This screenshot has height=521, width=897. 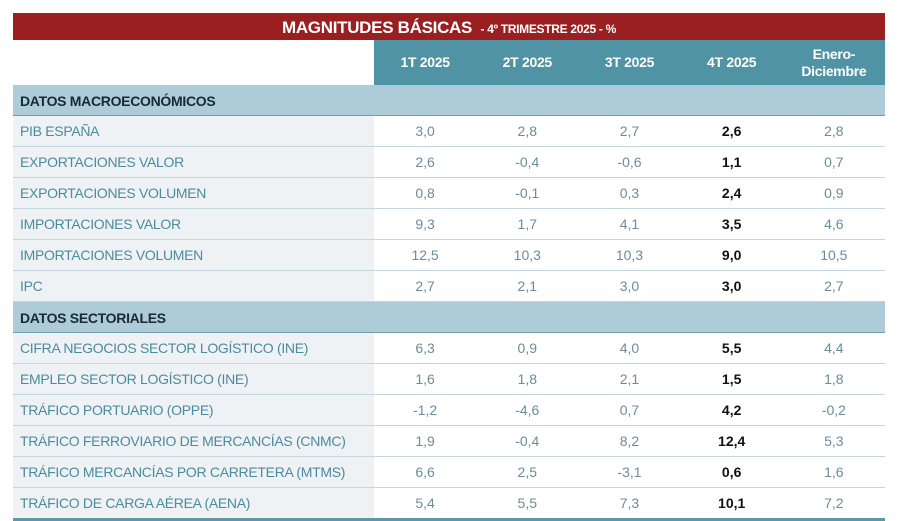 What do you see at coordinates (732, 441) in the screenshot?
I see `value-cell: 12,4` at bounding box center [732, 441].